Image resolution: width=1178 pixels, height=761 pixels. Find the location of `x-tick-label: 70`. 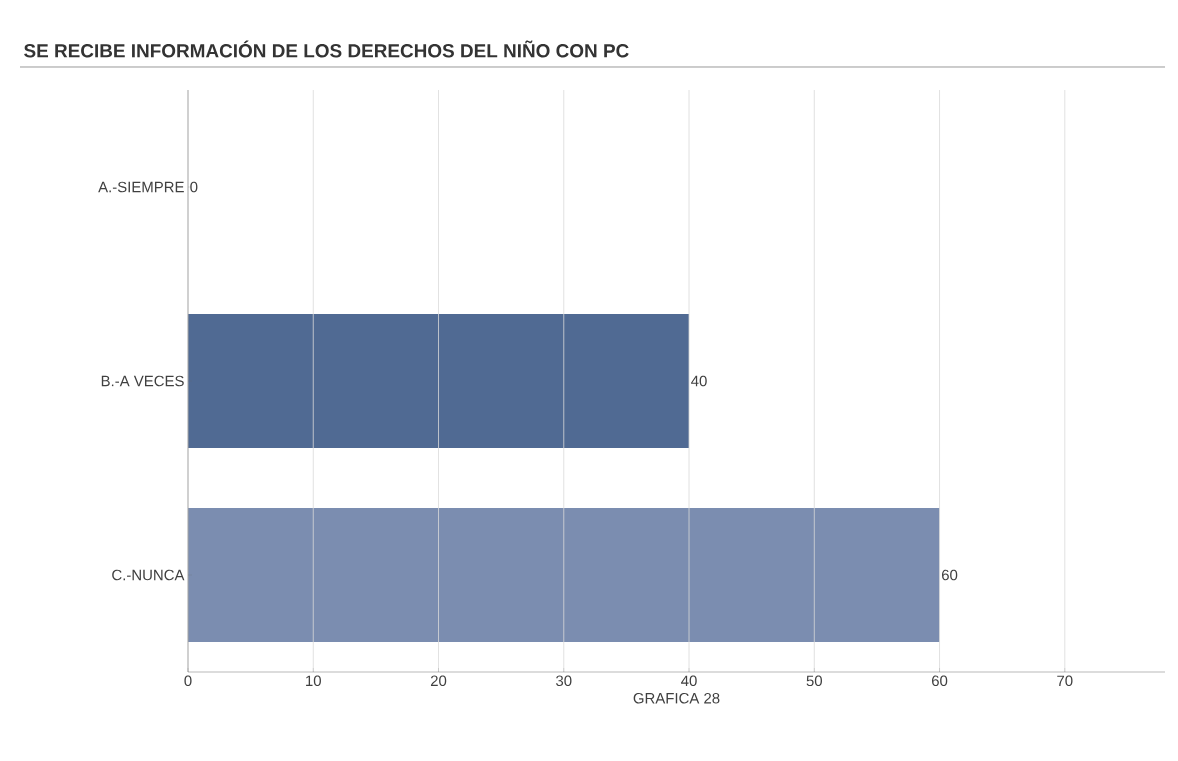

x-tick-label: 70 is located at coordinates (1065, 681).